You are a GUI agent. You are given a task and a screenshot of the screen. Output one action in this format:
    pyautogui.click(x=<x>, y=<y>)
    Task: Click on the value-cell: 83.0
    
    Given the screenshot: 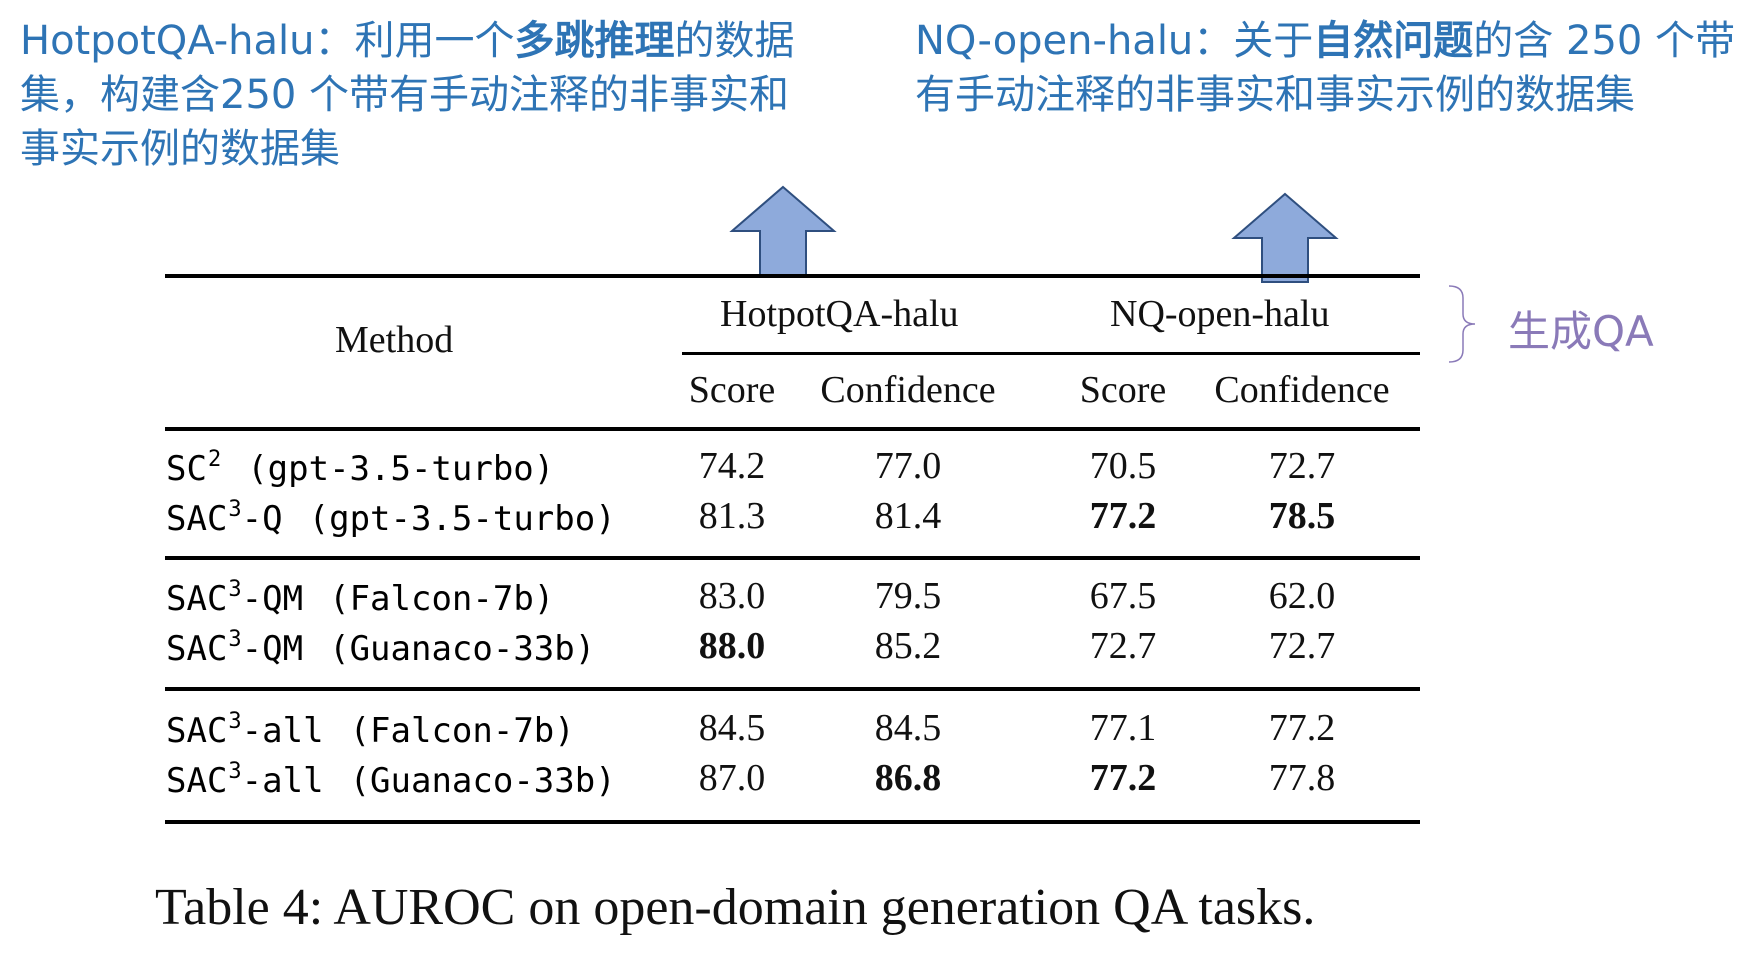 What is the action you would take?
    pyautogui.click(x=732, y=596)
    